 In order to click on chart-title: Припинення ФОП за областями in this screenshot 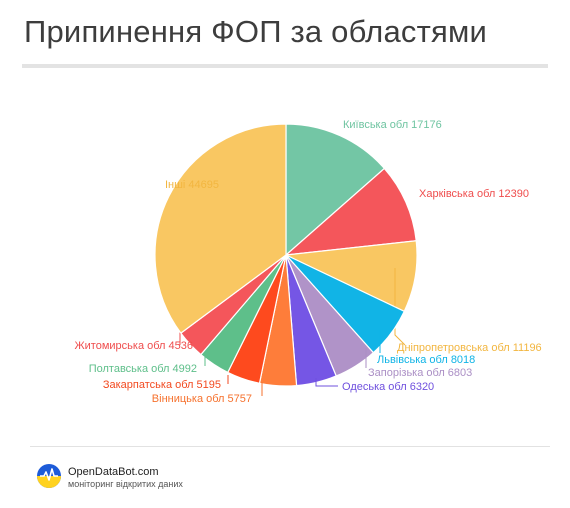, I will do `click(256, 31)`.